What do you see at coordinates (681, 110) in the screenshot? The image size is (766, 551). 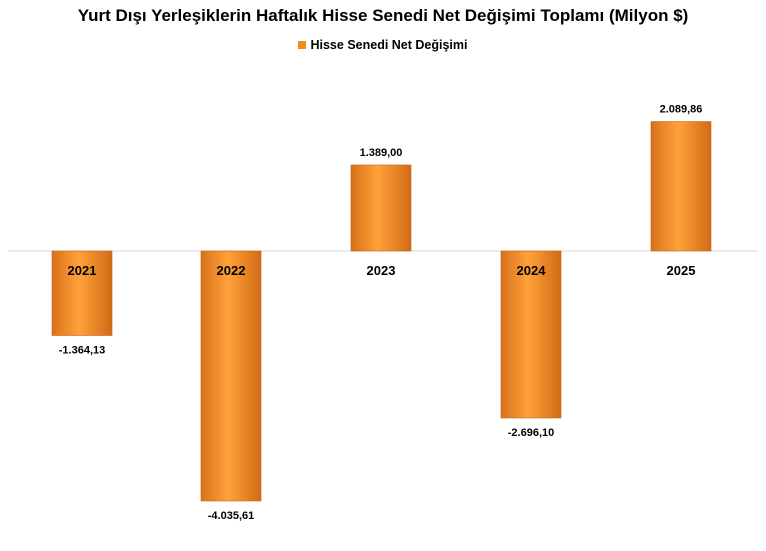 I see `data-label-2025: 2.089,86` at bounding box center [681, 110].